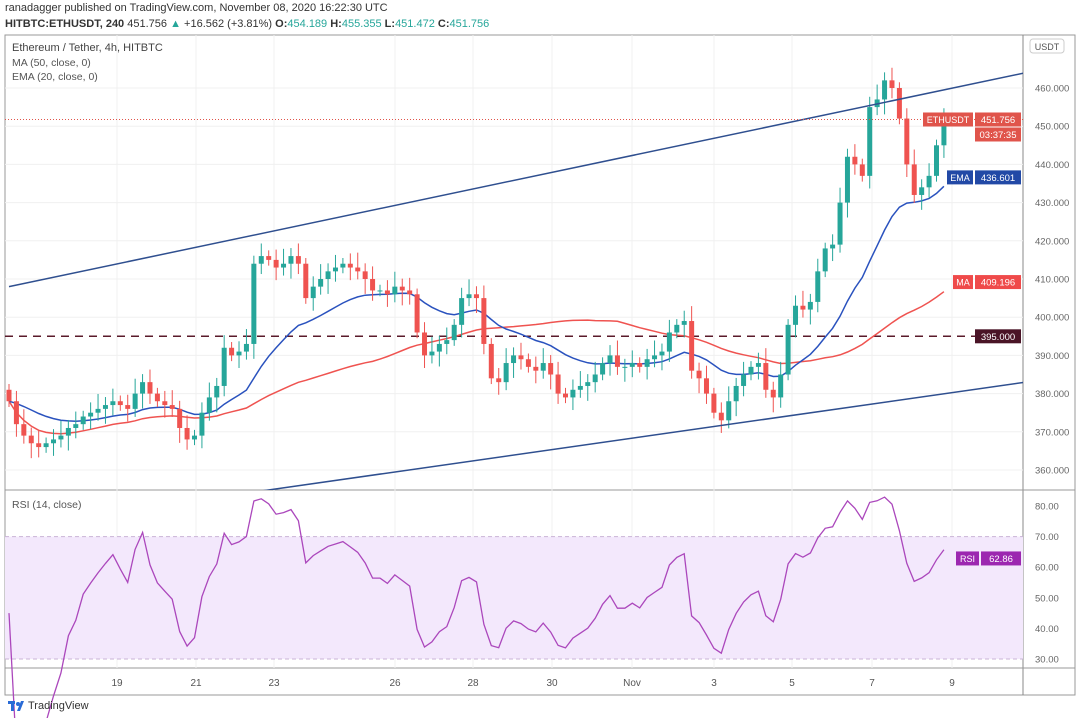  What do you see at coordinates (1052, 356) in the screenshot?
I see `y-tick-label: 390.000` at bounding box center [1052, 356].